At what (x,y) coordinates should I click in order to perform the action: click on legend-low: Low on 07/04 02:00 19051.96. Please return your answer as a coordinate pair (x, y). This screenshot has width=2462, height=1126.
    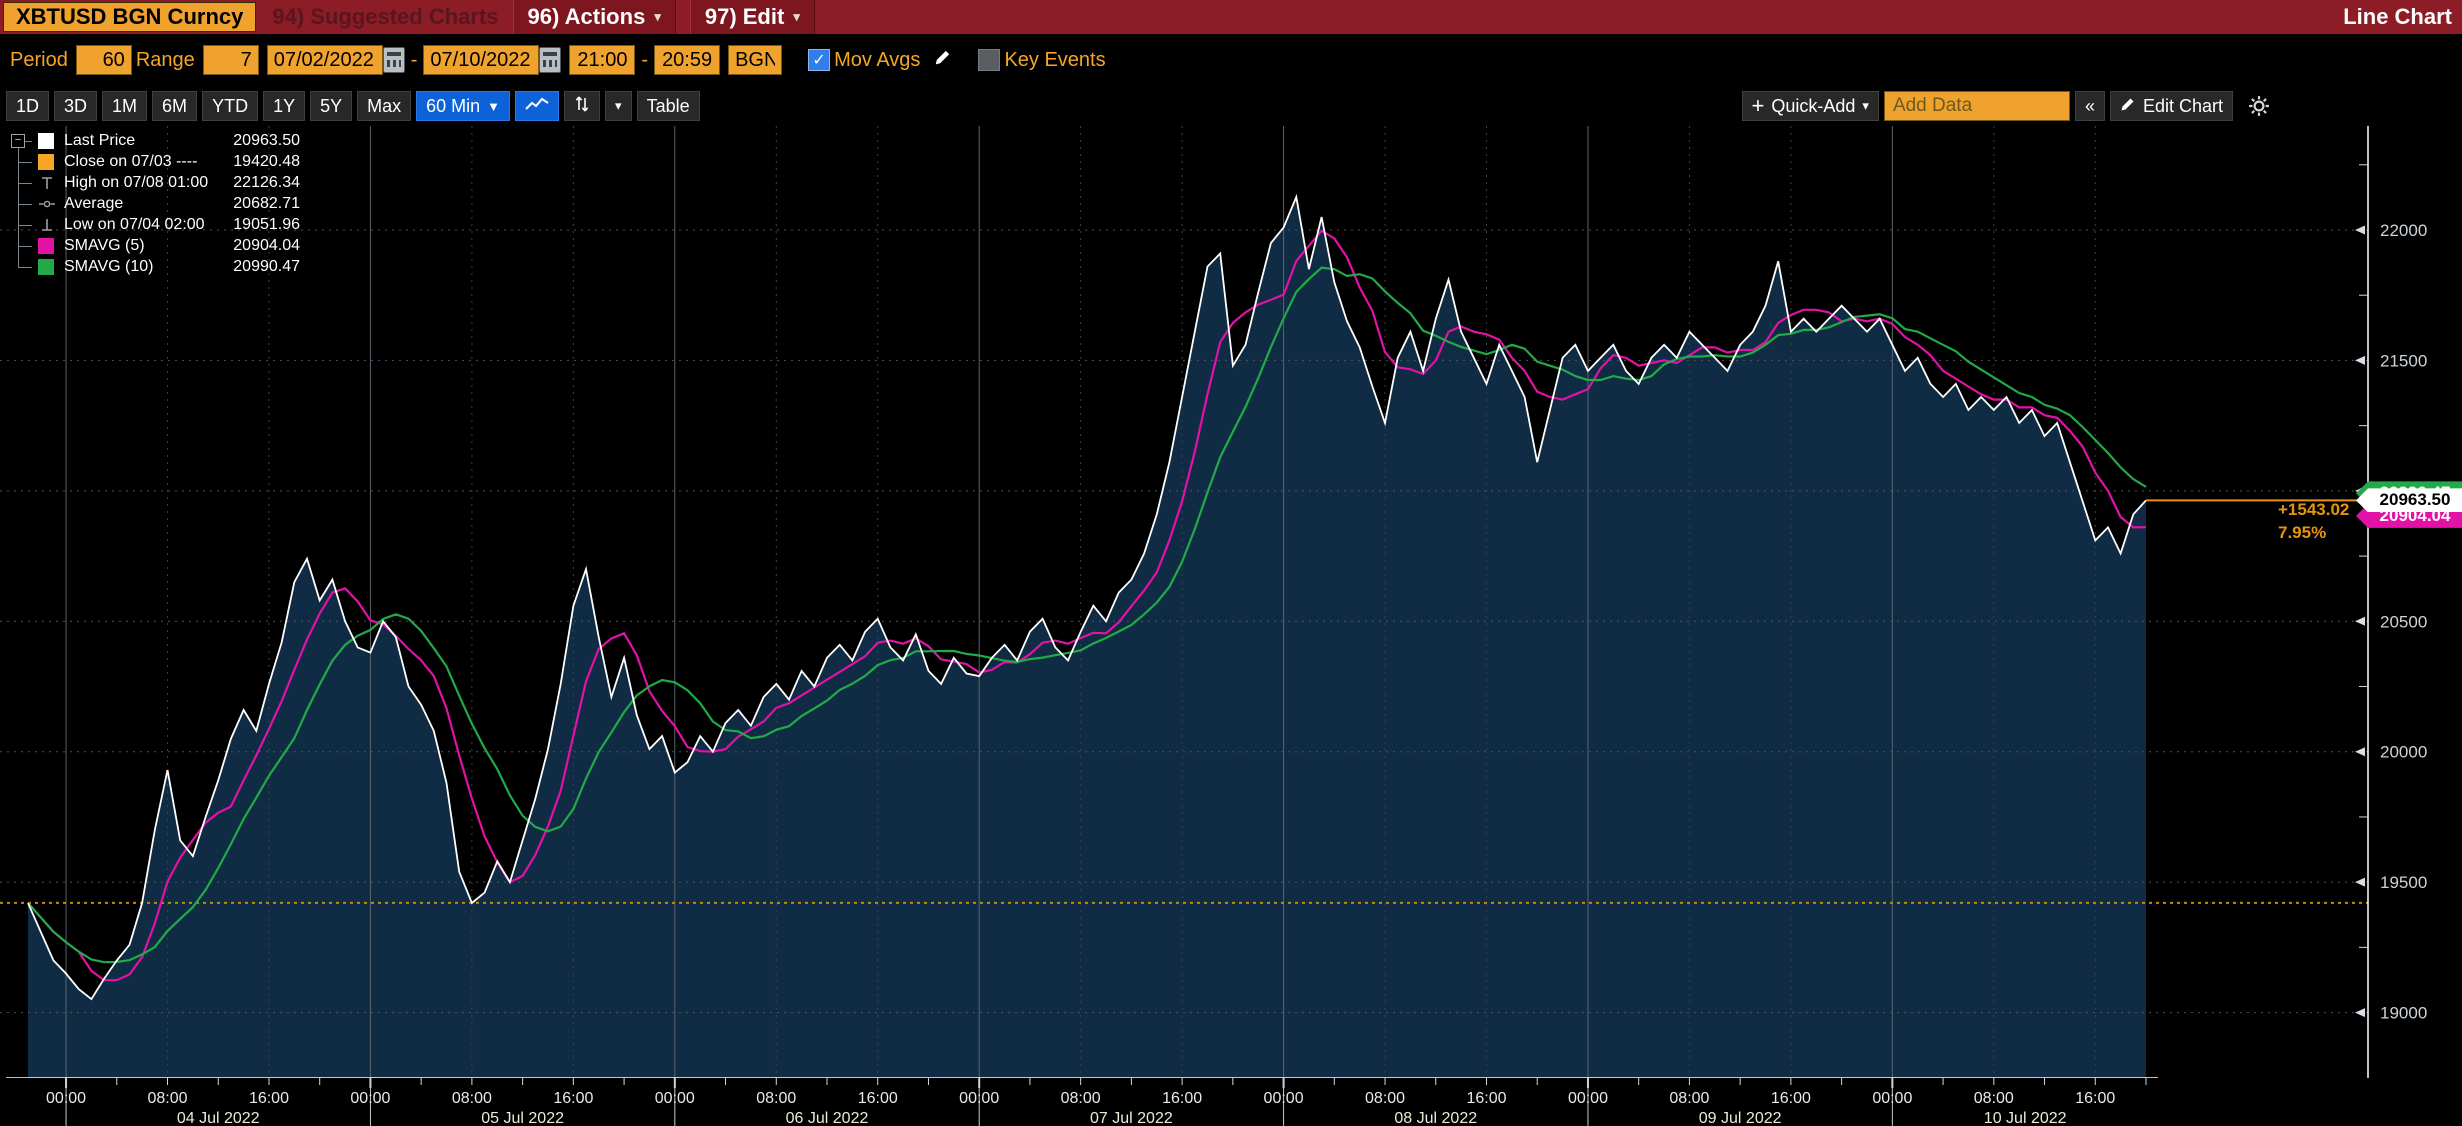
    Looking at the image, I should click on (154, 224).